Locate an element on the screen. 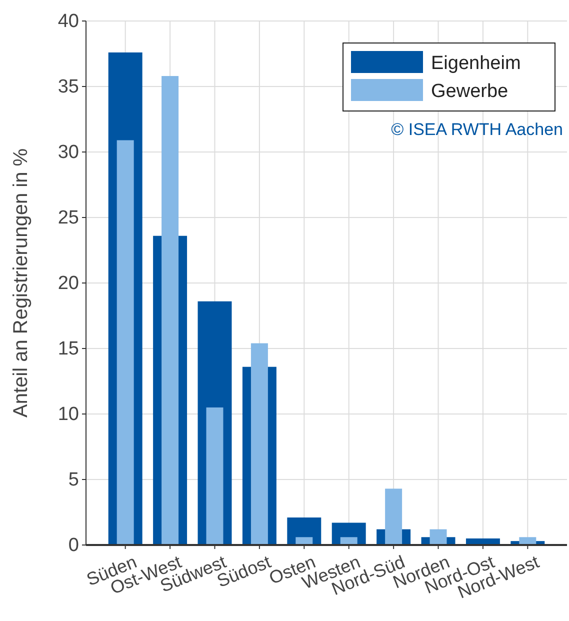  y-tick-label: 20 is located at coordinates (68, 283).